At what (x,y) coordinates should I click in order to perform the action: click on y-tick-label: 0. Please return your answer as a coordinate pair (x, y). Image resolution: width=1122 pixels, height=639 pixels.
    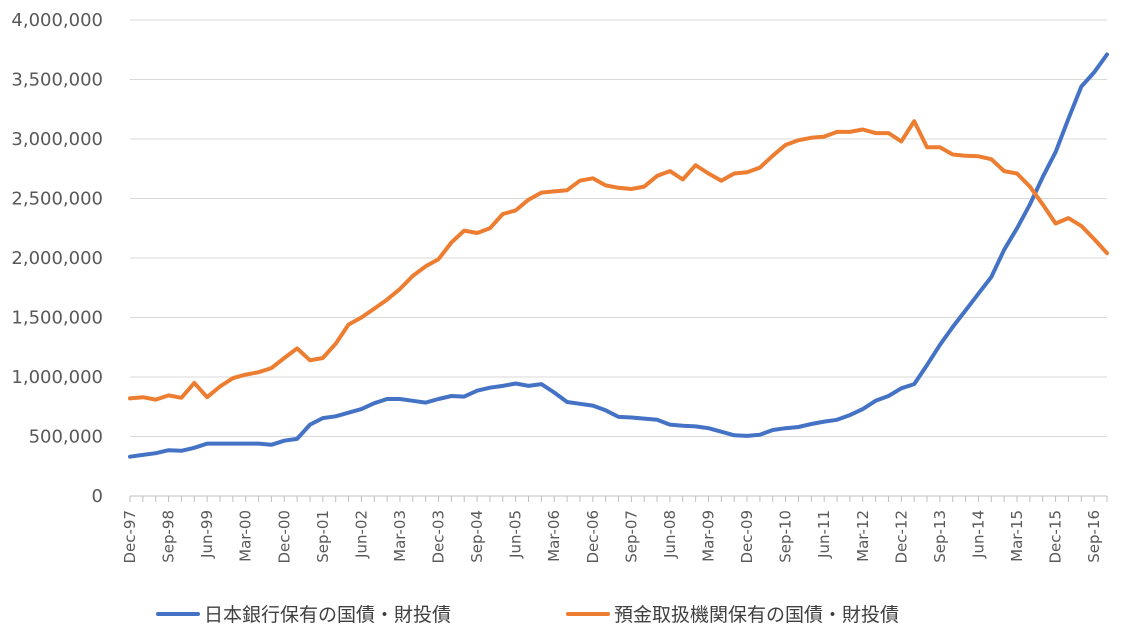
    Looking at the image, I should click on (97, 496).